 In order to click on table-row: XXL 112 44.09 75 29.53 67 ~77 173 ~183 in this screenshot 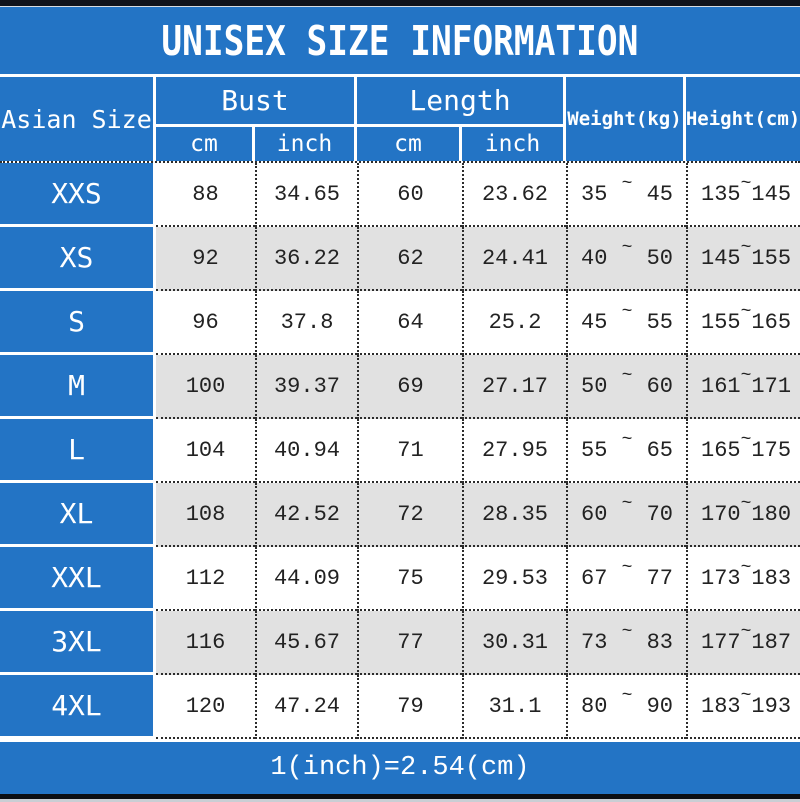, I will do `click(400, 579)`.